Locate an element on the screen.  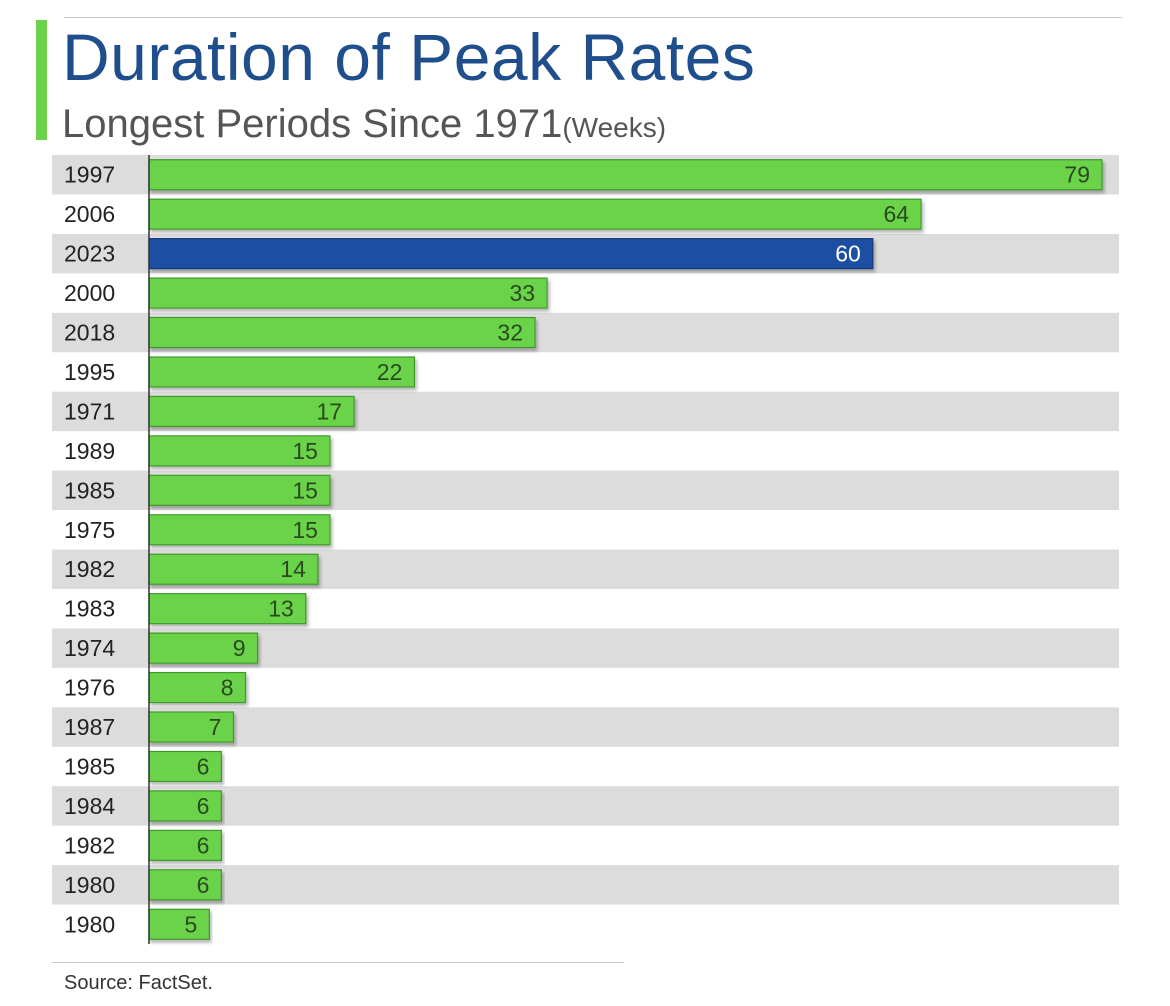
chart-subtitle: Longest Periods Since 1971(Weeks) is located at coordinates (364, 124).